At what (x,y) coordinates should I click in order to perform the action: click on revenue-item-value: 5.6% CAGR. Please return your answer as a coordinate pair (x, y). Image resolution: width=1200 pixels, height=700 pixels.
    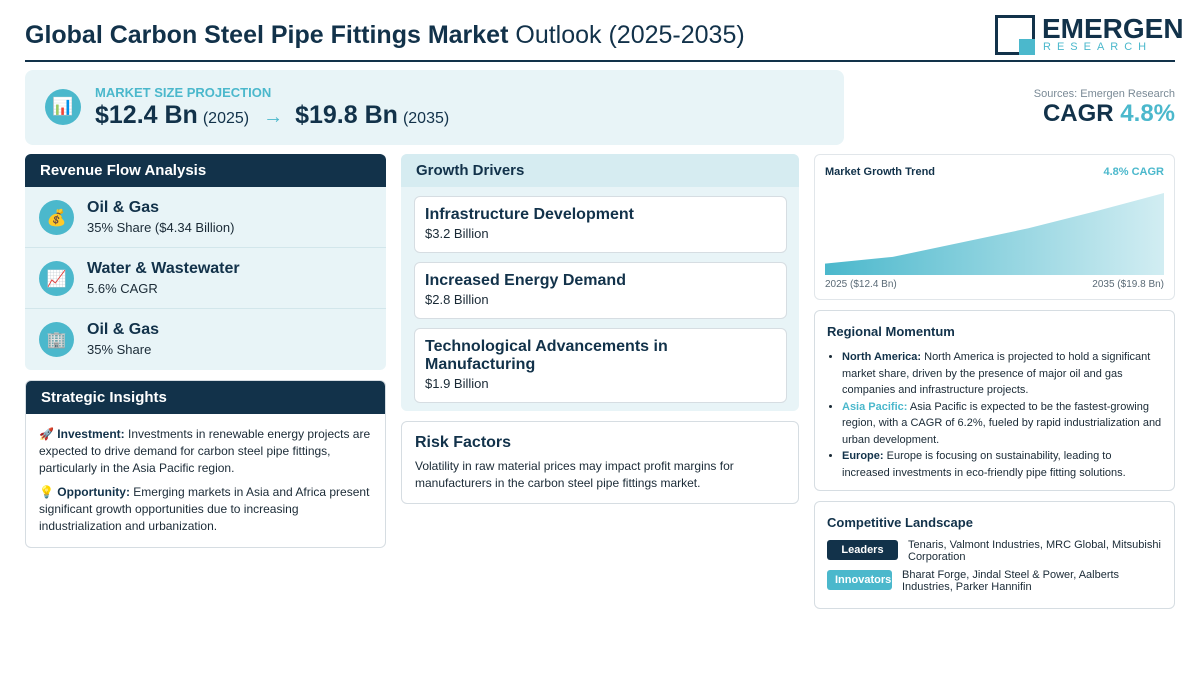
    Looking at the image, I should click on (122, 288).